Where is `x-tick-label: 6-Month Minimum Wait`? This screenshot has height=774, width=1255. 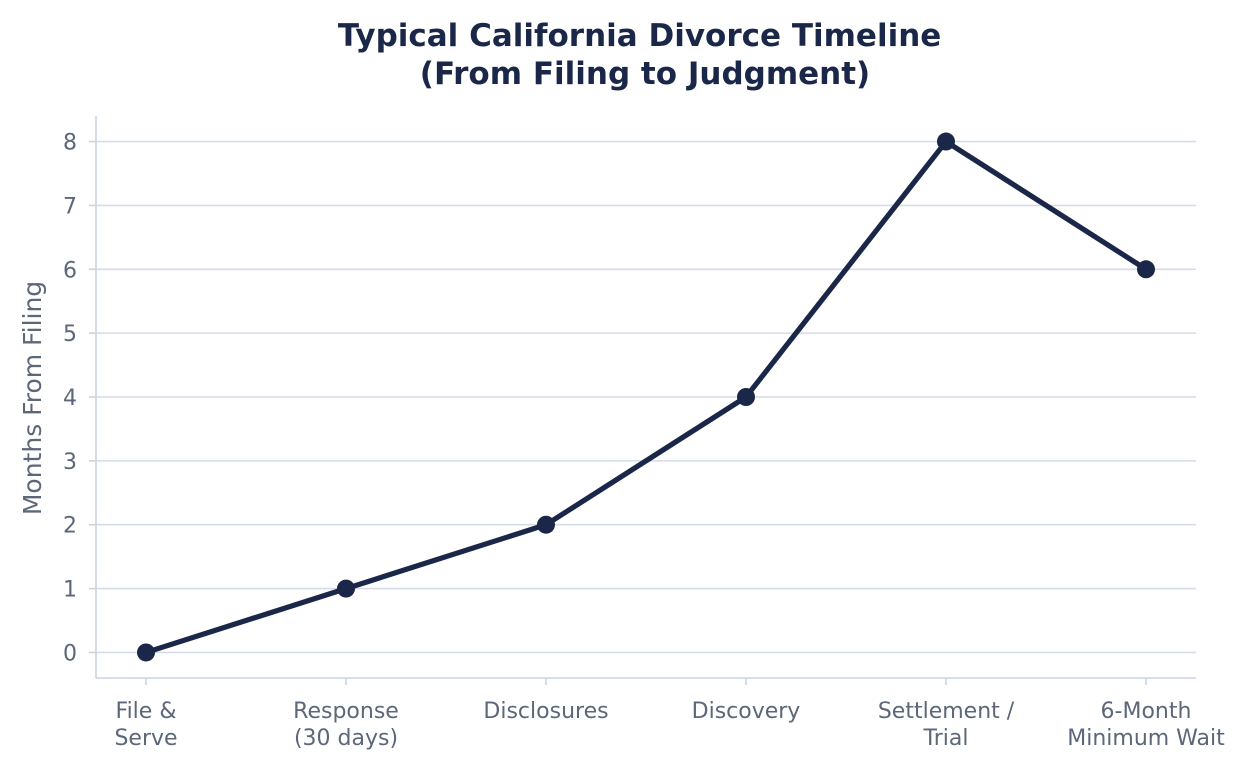 x-tick-label: 6-Month Minimum Wait is located at coordinates (1146, 725).